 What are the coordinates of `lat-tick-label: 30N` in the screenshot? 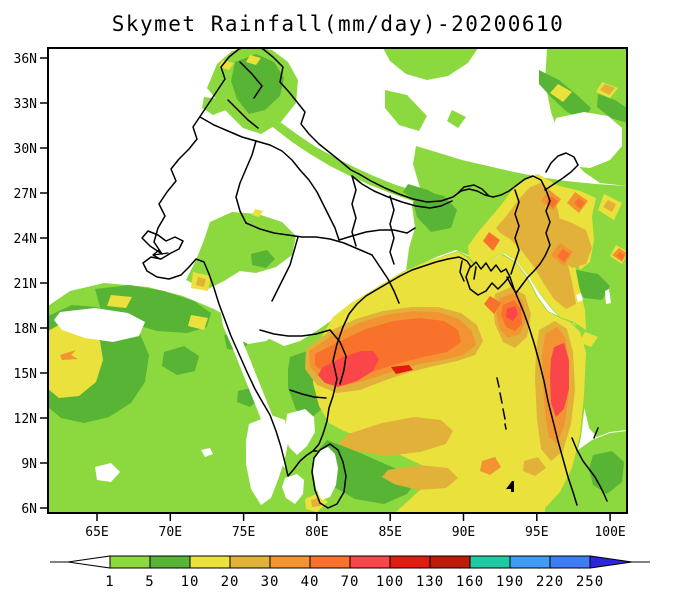 It's located at (25, 149).